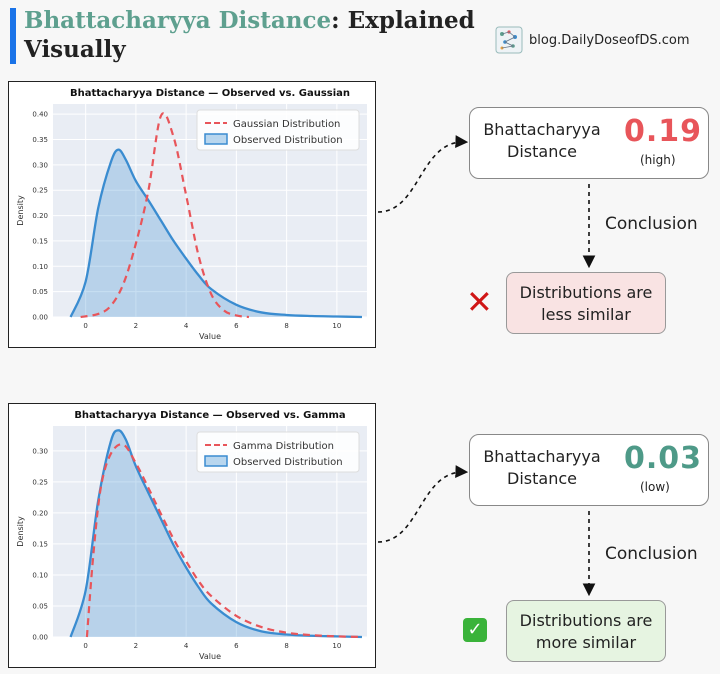 This screenshot has width=720, height=674. Describe the element at coordinates (509, 40) in the screenshot. I see `brand-logo-icon` at that location.